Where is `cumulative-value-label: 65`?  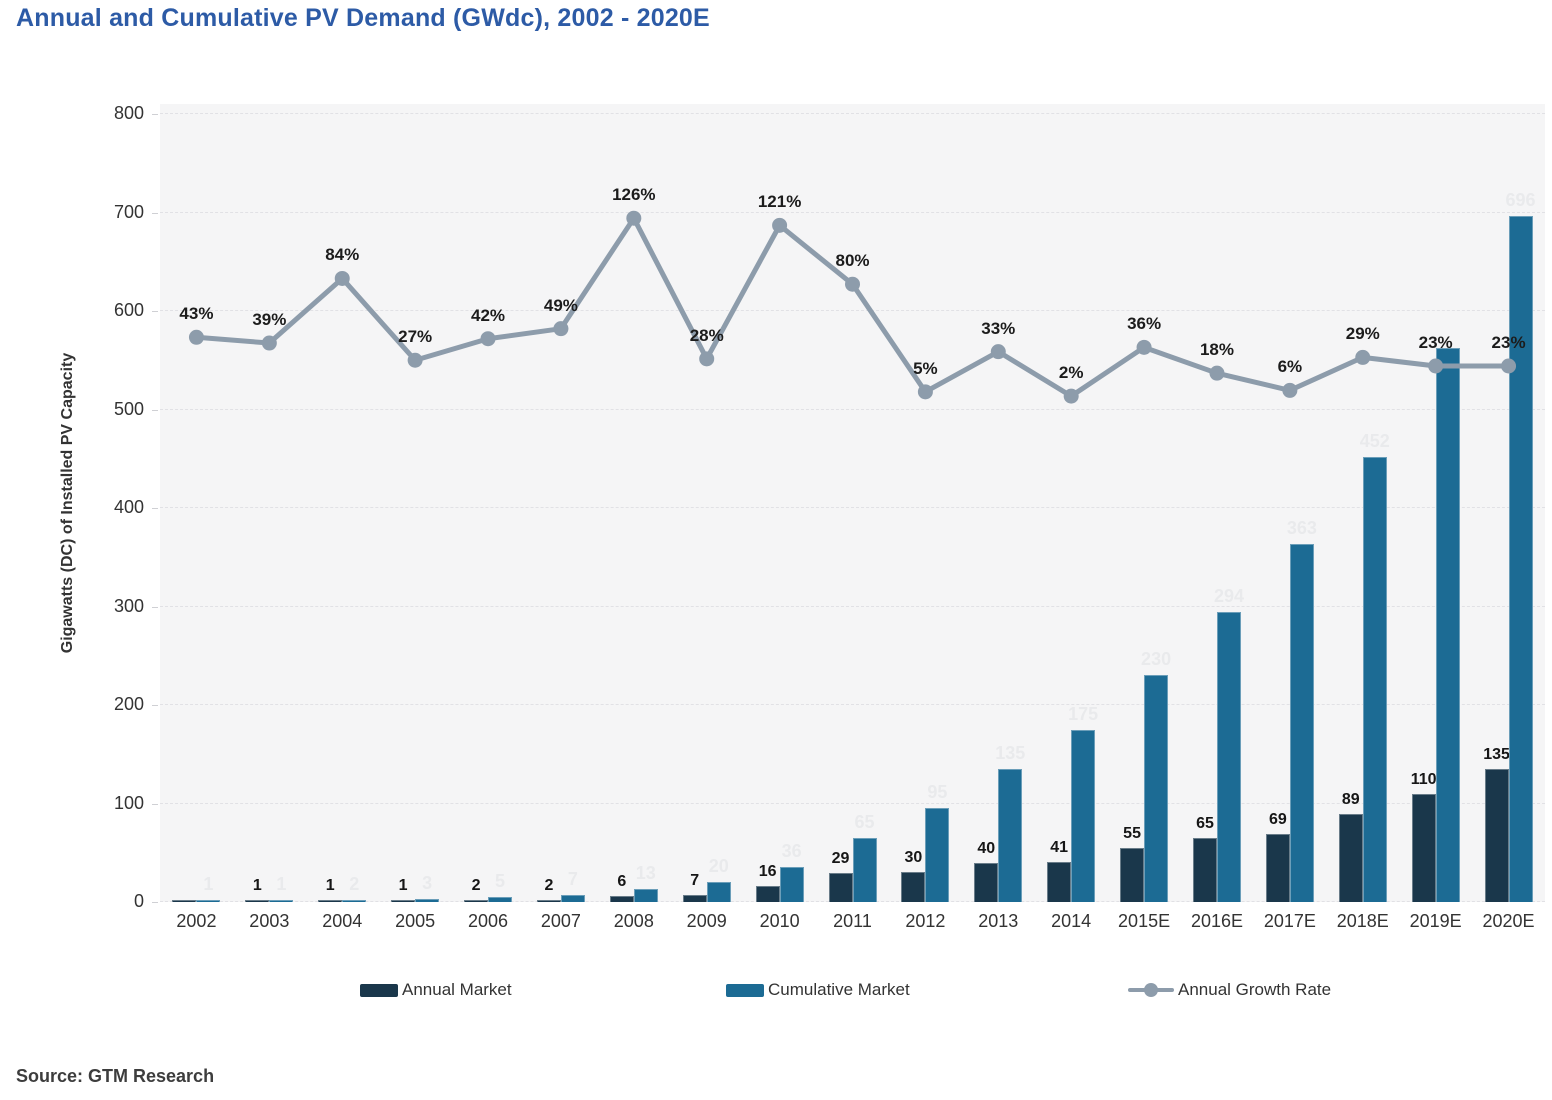
cumulative-value-label: 65 is located at coordinates (864, 821).